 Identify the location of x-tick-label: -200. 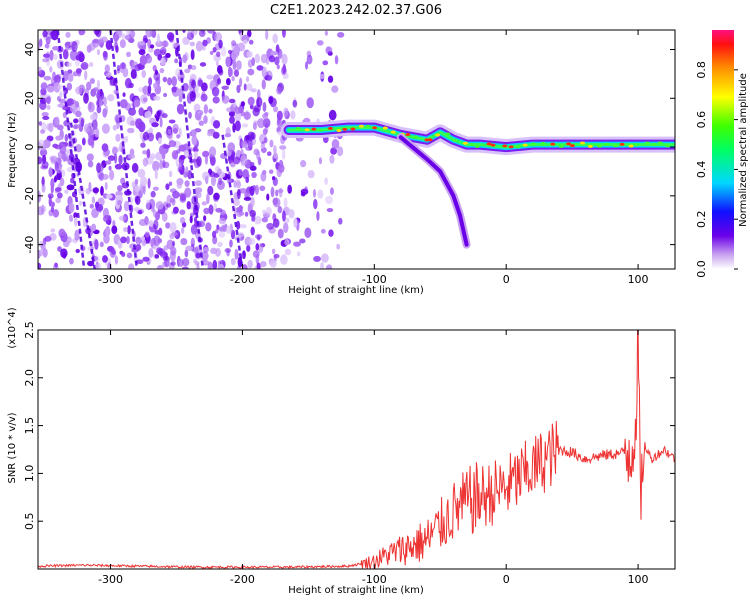
(242, 579).